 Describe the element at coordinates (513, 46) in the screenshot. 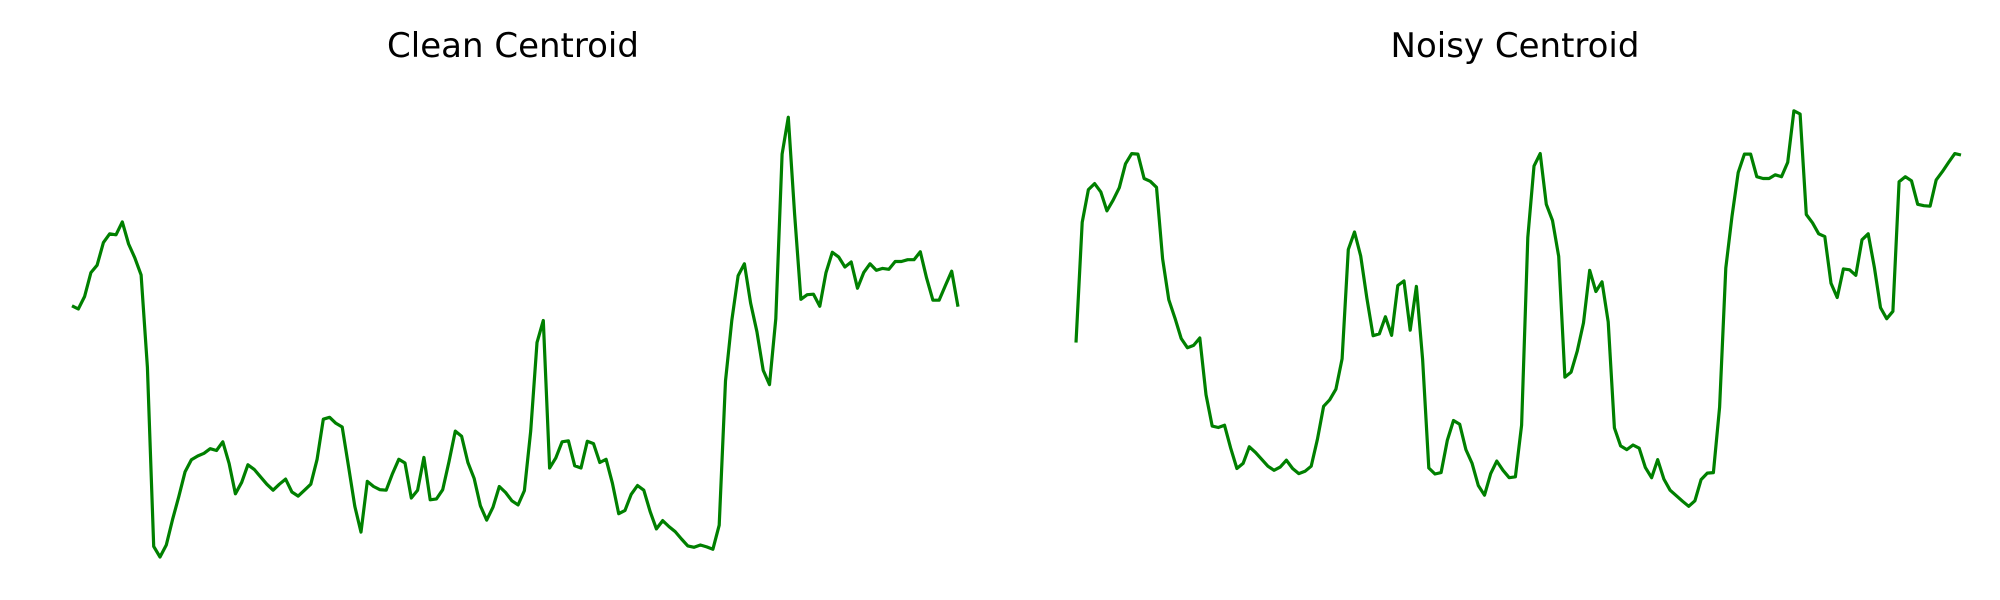

I see `clean-centroid-title: Clean Centroid` at that location.